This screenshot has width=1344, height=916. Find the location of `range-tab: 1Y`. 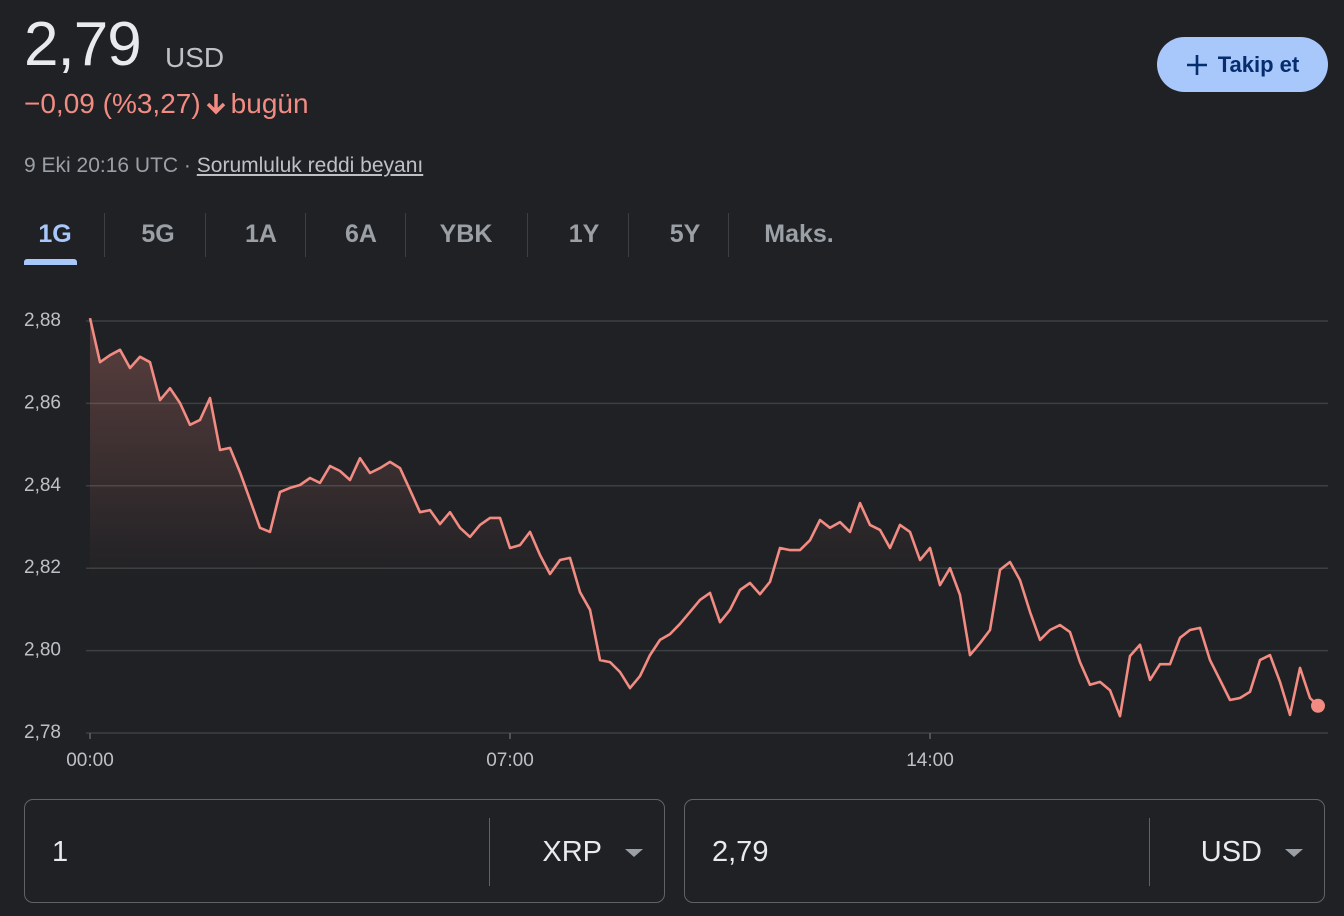

range-tab: 1Y is located at coordinates (584, 234).